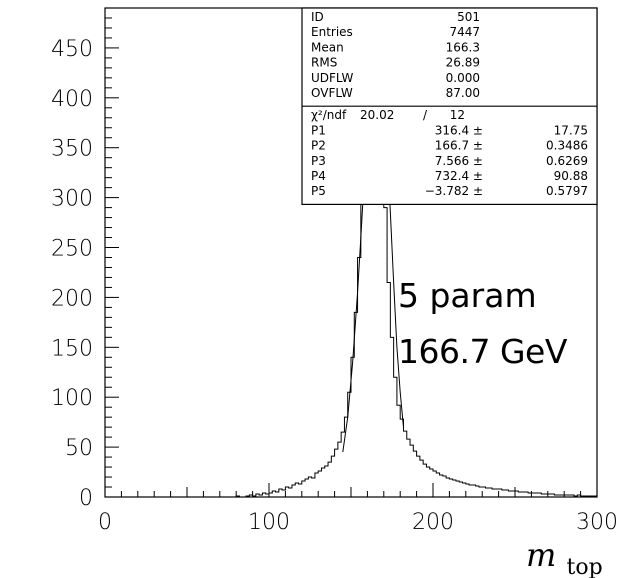 The image size is (634, 578). I want to click on param-error: 0.6269, so click(567, 161).